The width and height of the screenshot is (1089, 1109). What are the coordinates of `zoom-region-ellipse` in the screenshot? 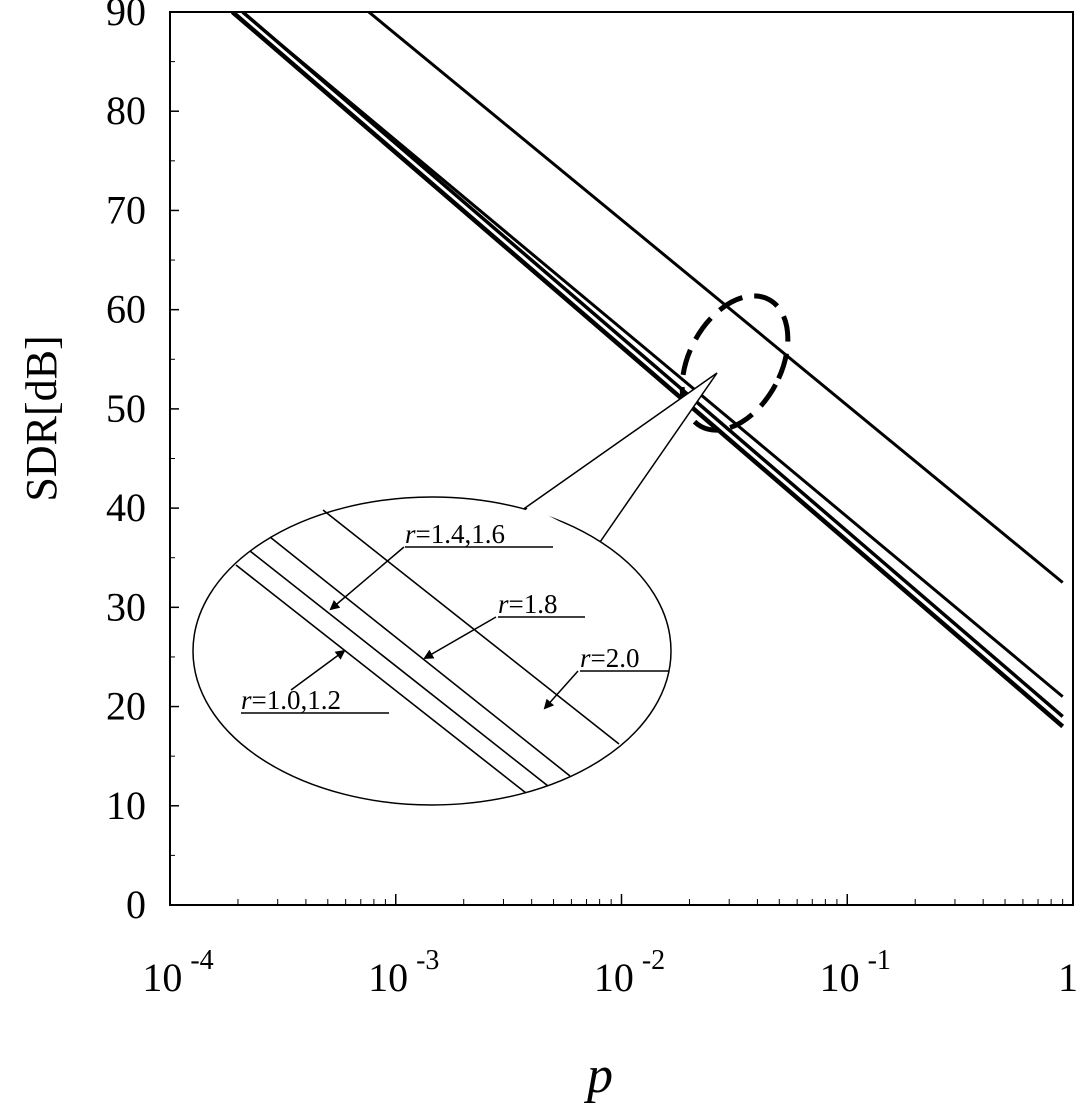 It's located at (735, 363).